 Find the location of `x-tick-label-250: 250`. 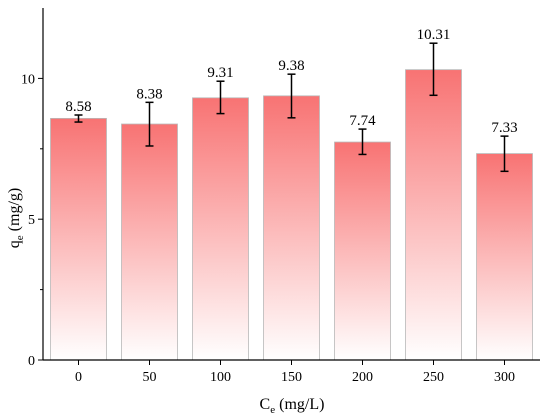

x-tick-label-250: 250 is located at coordinates (433, 377).